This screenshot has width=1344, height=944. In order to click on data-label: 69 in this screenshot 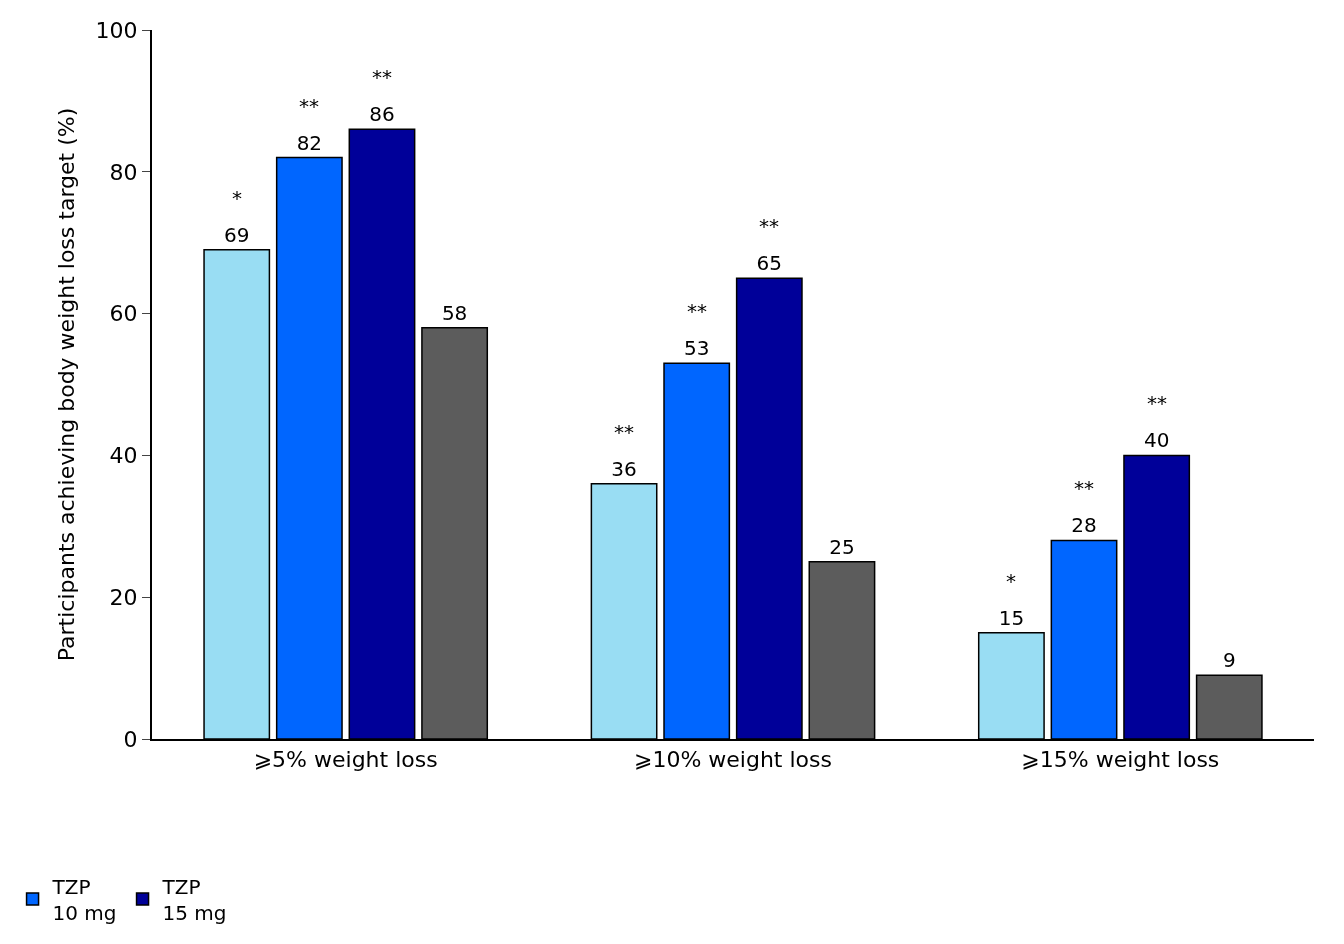, I will do `click(237, 234)`.